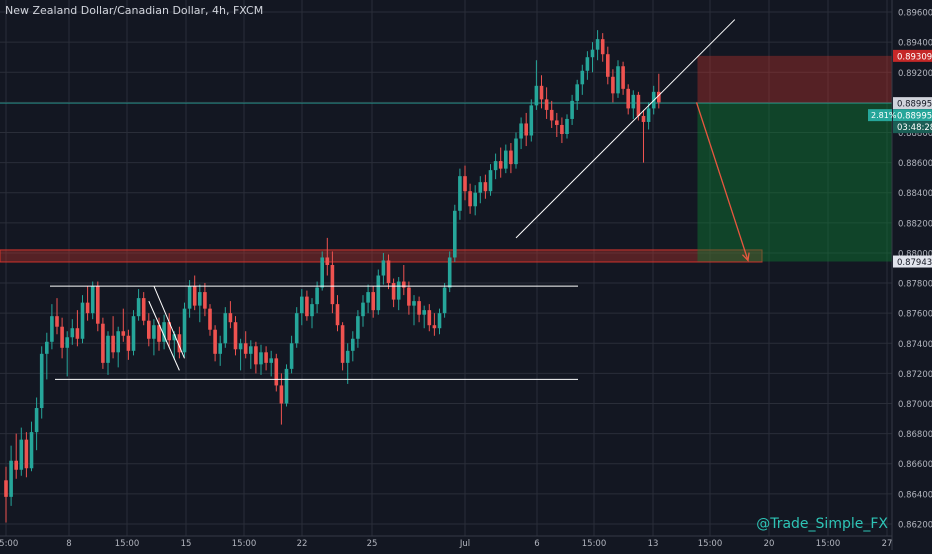 The width and height of the screenshot is (932, 554). I want to click on countdown-label: 03:48:28, so click(914, 128).